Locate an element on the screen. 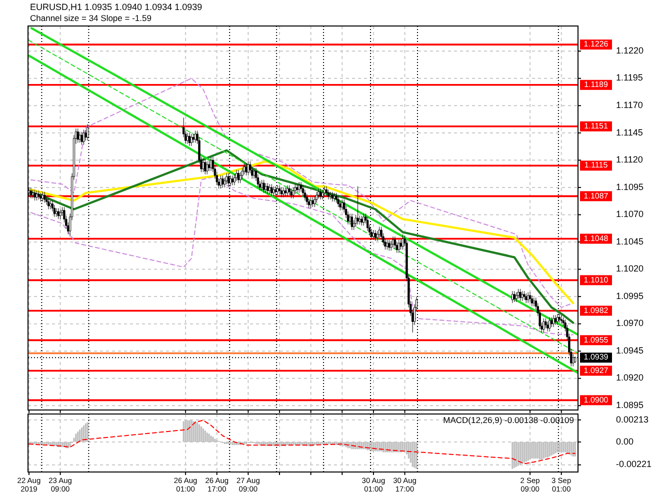 This screenshot has width=665, height=499. y-tick-label: 1.1120 is located at coordinates (629, 159).